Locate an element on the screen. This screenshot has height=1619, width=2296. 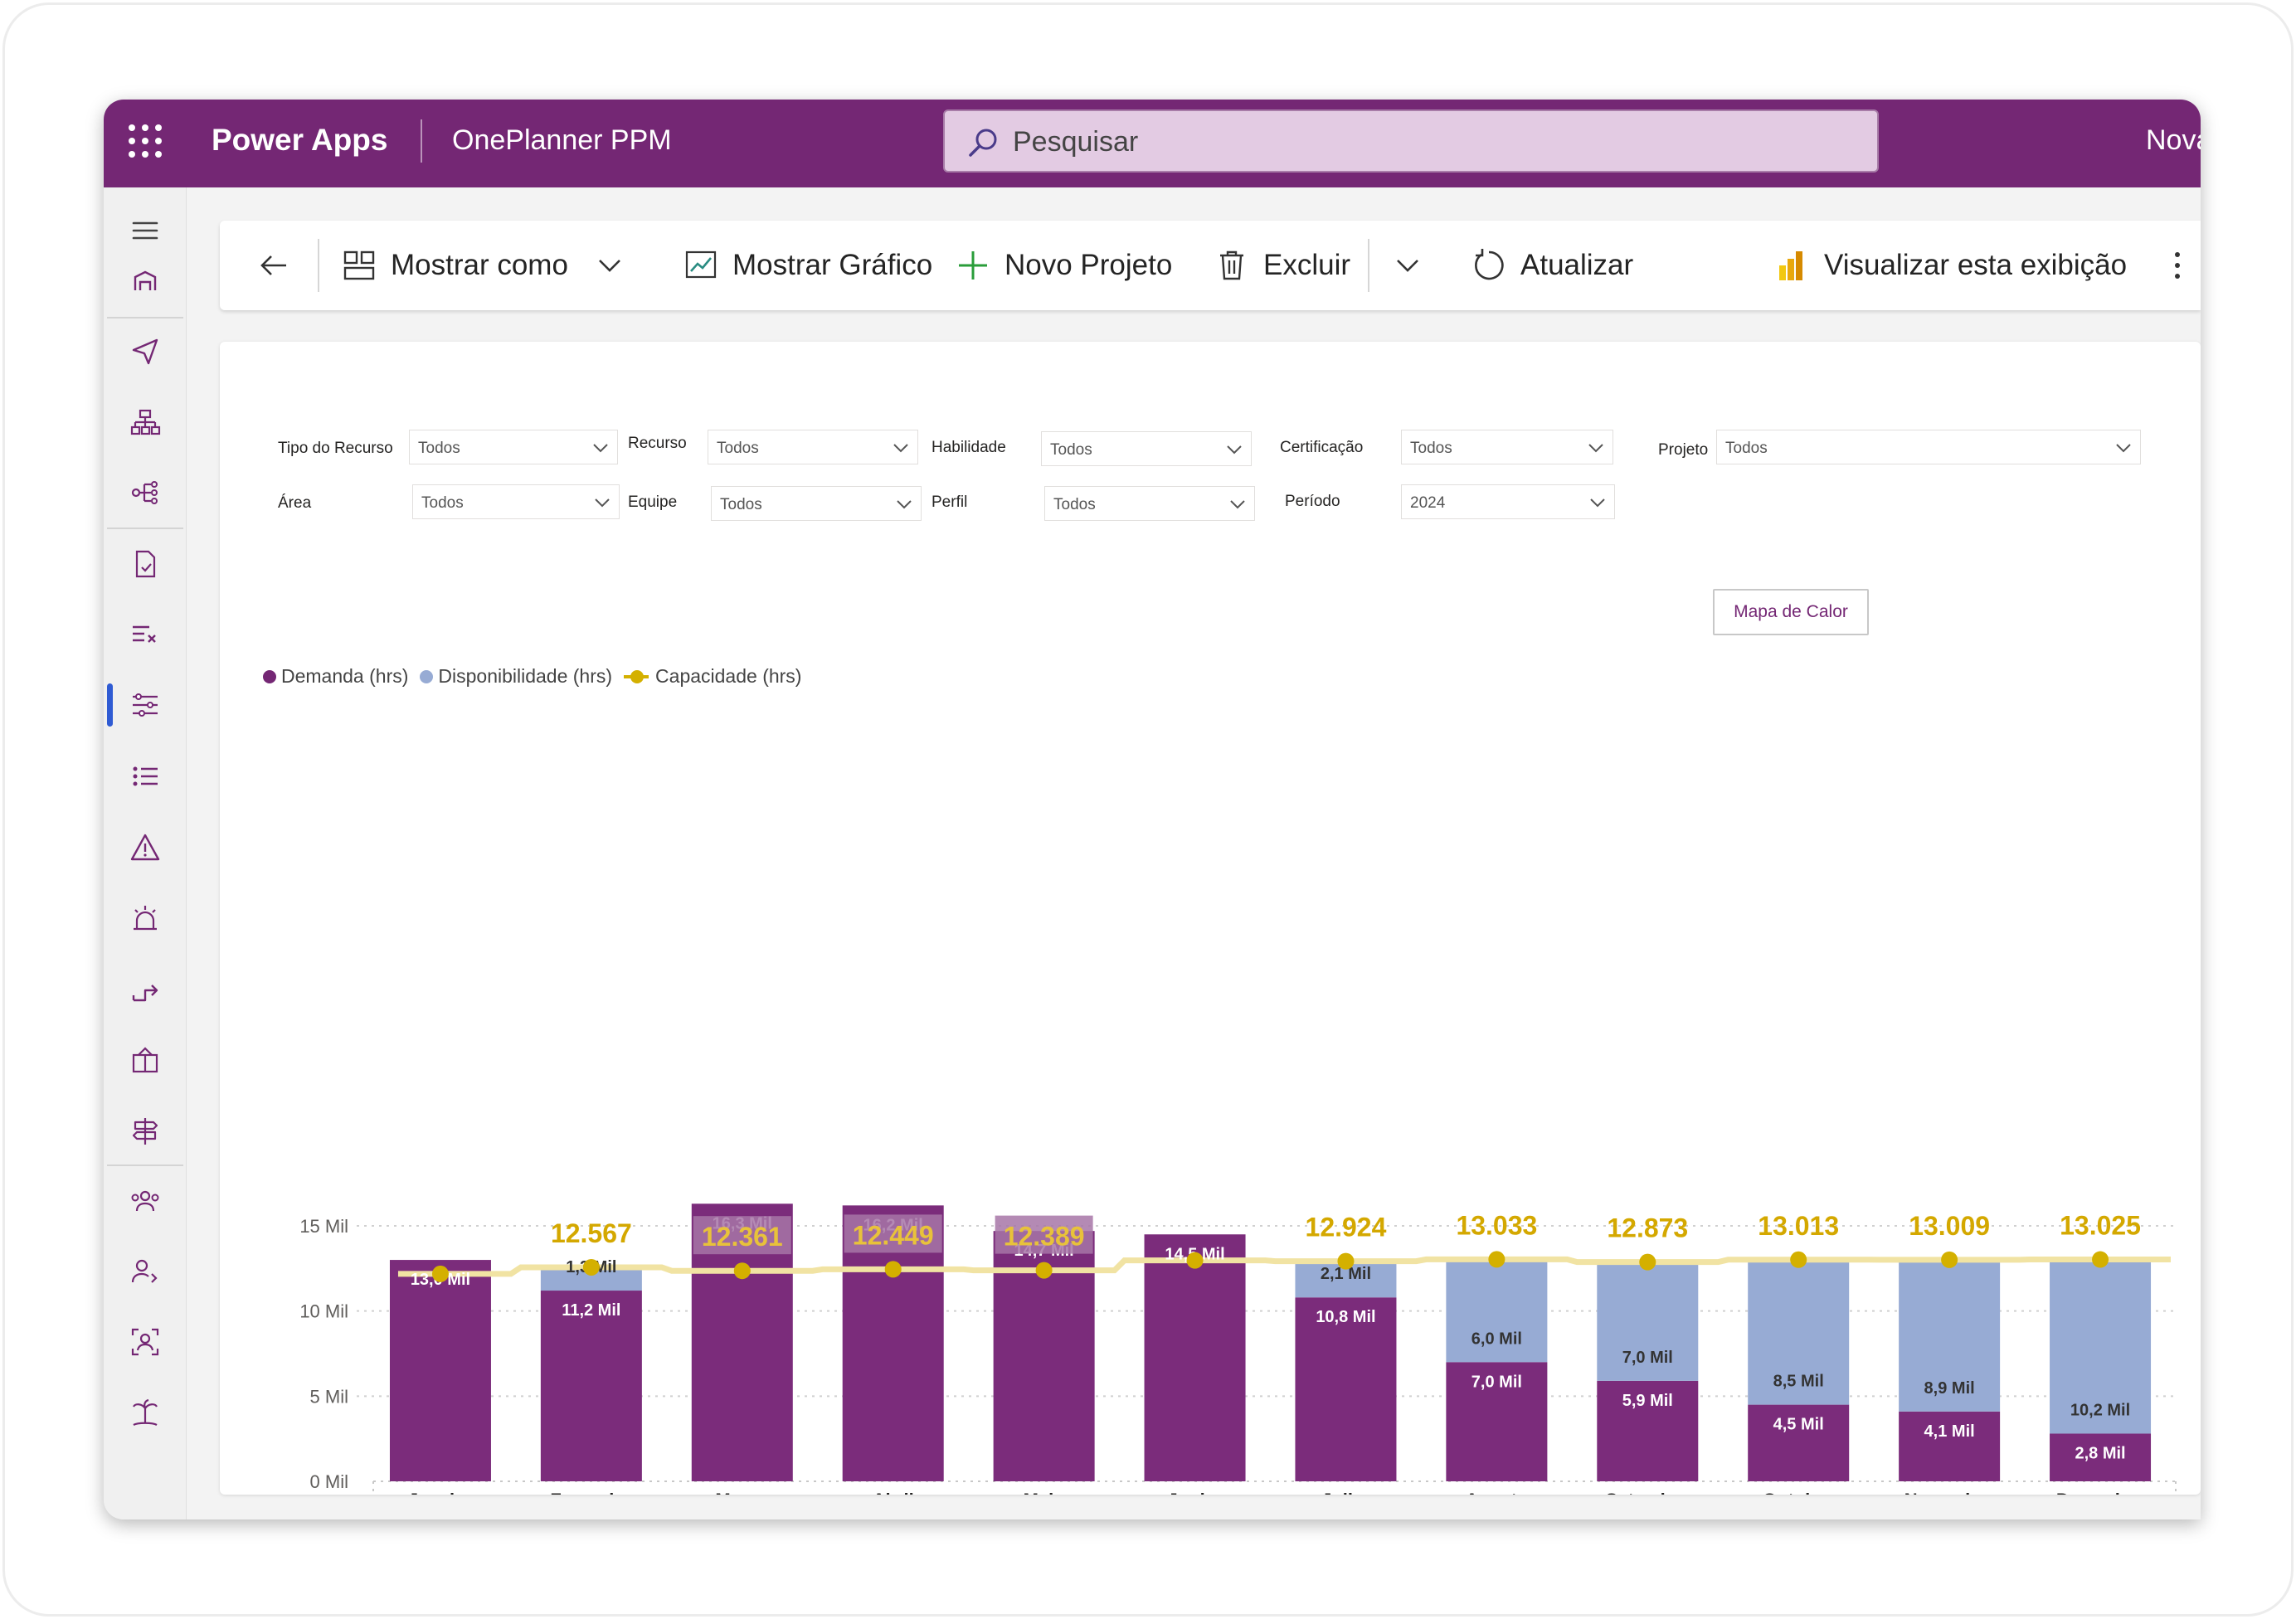
environment-name: OnePlanner PPM is located at coordinates (562, 140).